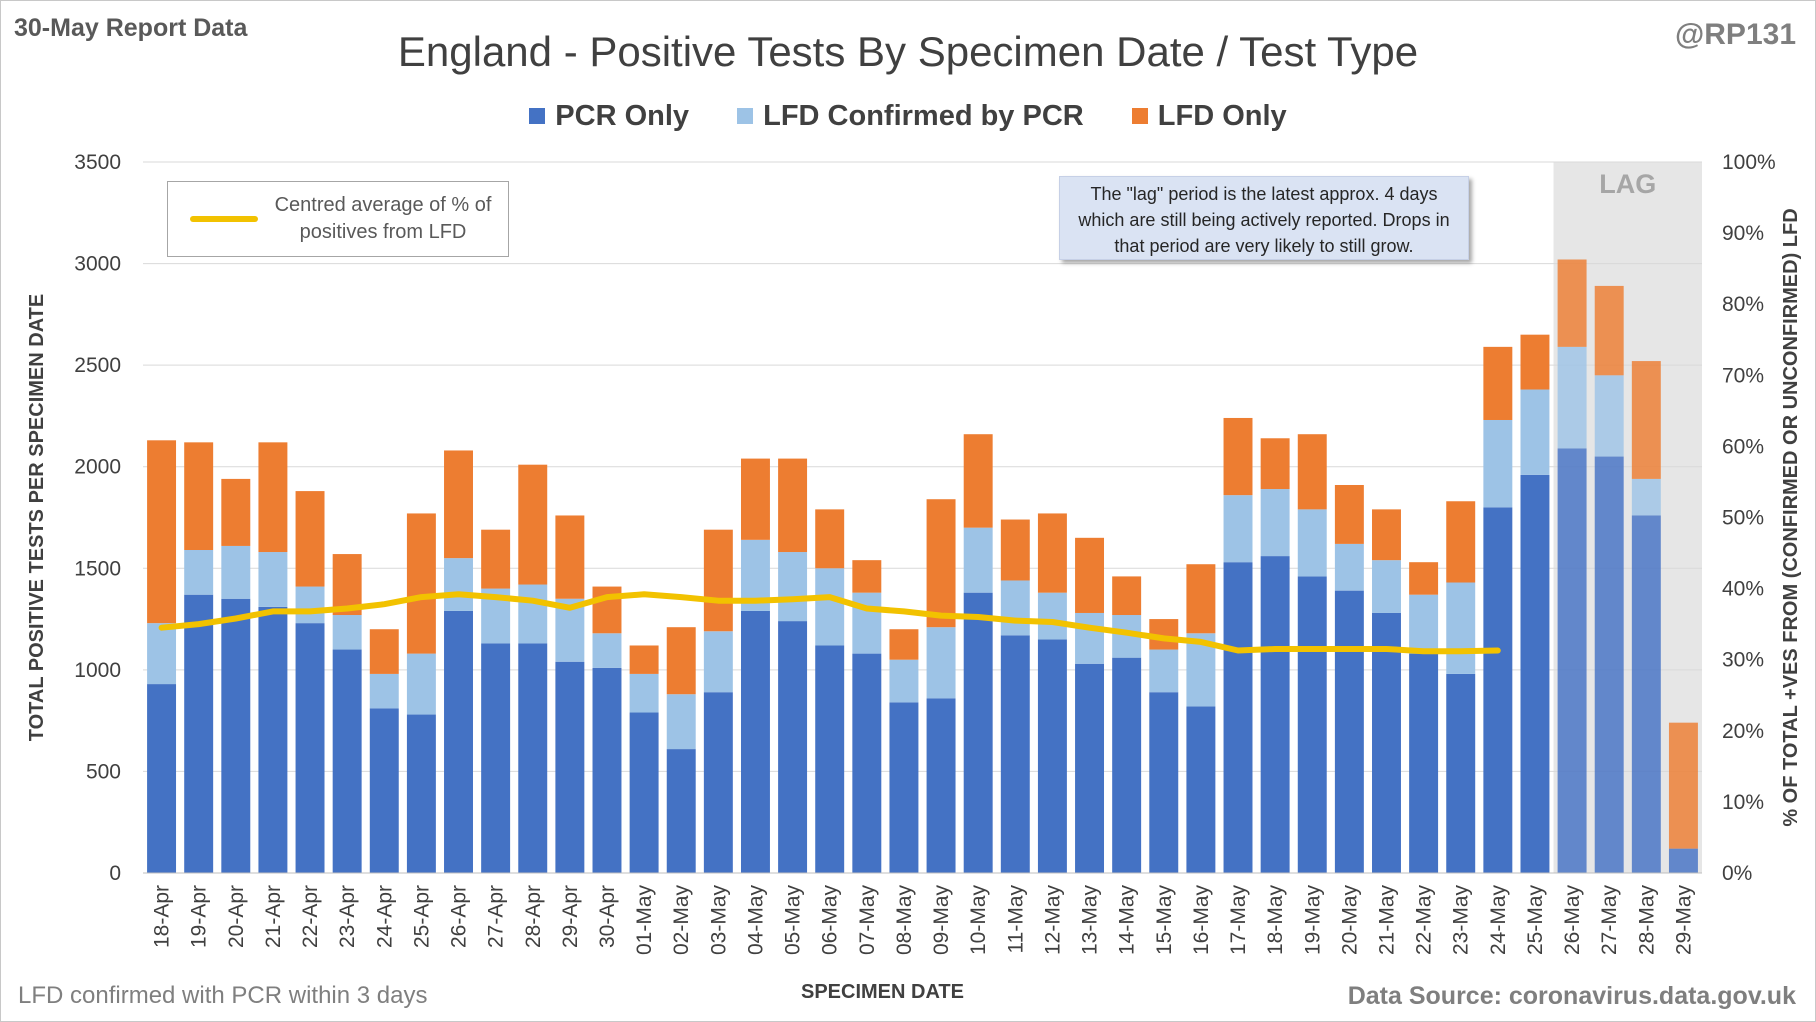 The image size is (1816, 1022). Describe the element at coordinates (1572, 920) in the screenshot. I see `x-tick-label: 26-May` at that location.